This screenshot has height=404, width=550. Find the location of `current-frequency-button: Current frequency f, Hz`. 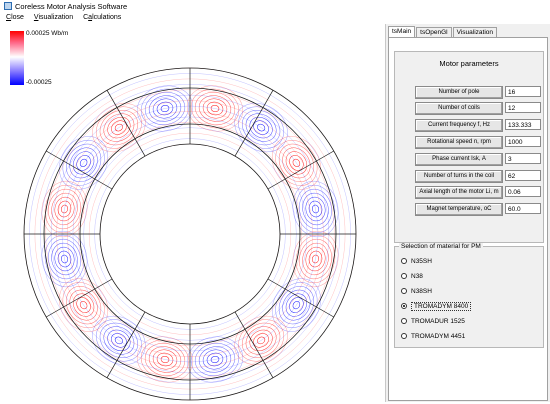

current-frequency-button: Current frequency f, Hz is located at coordinates (459, 125).